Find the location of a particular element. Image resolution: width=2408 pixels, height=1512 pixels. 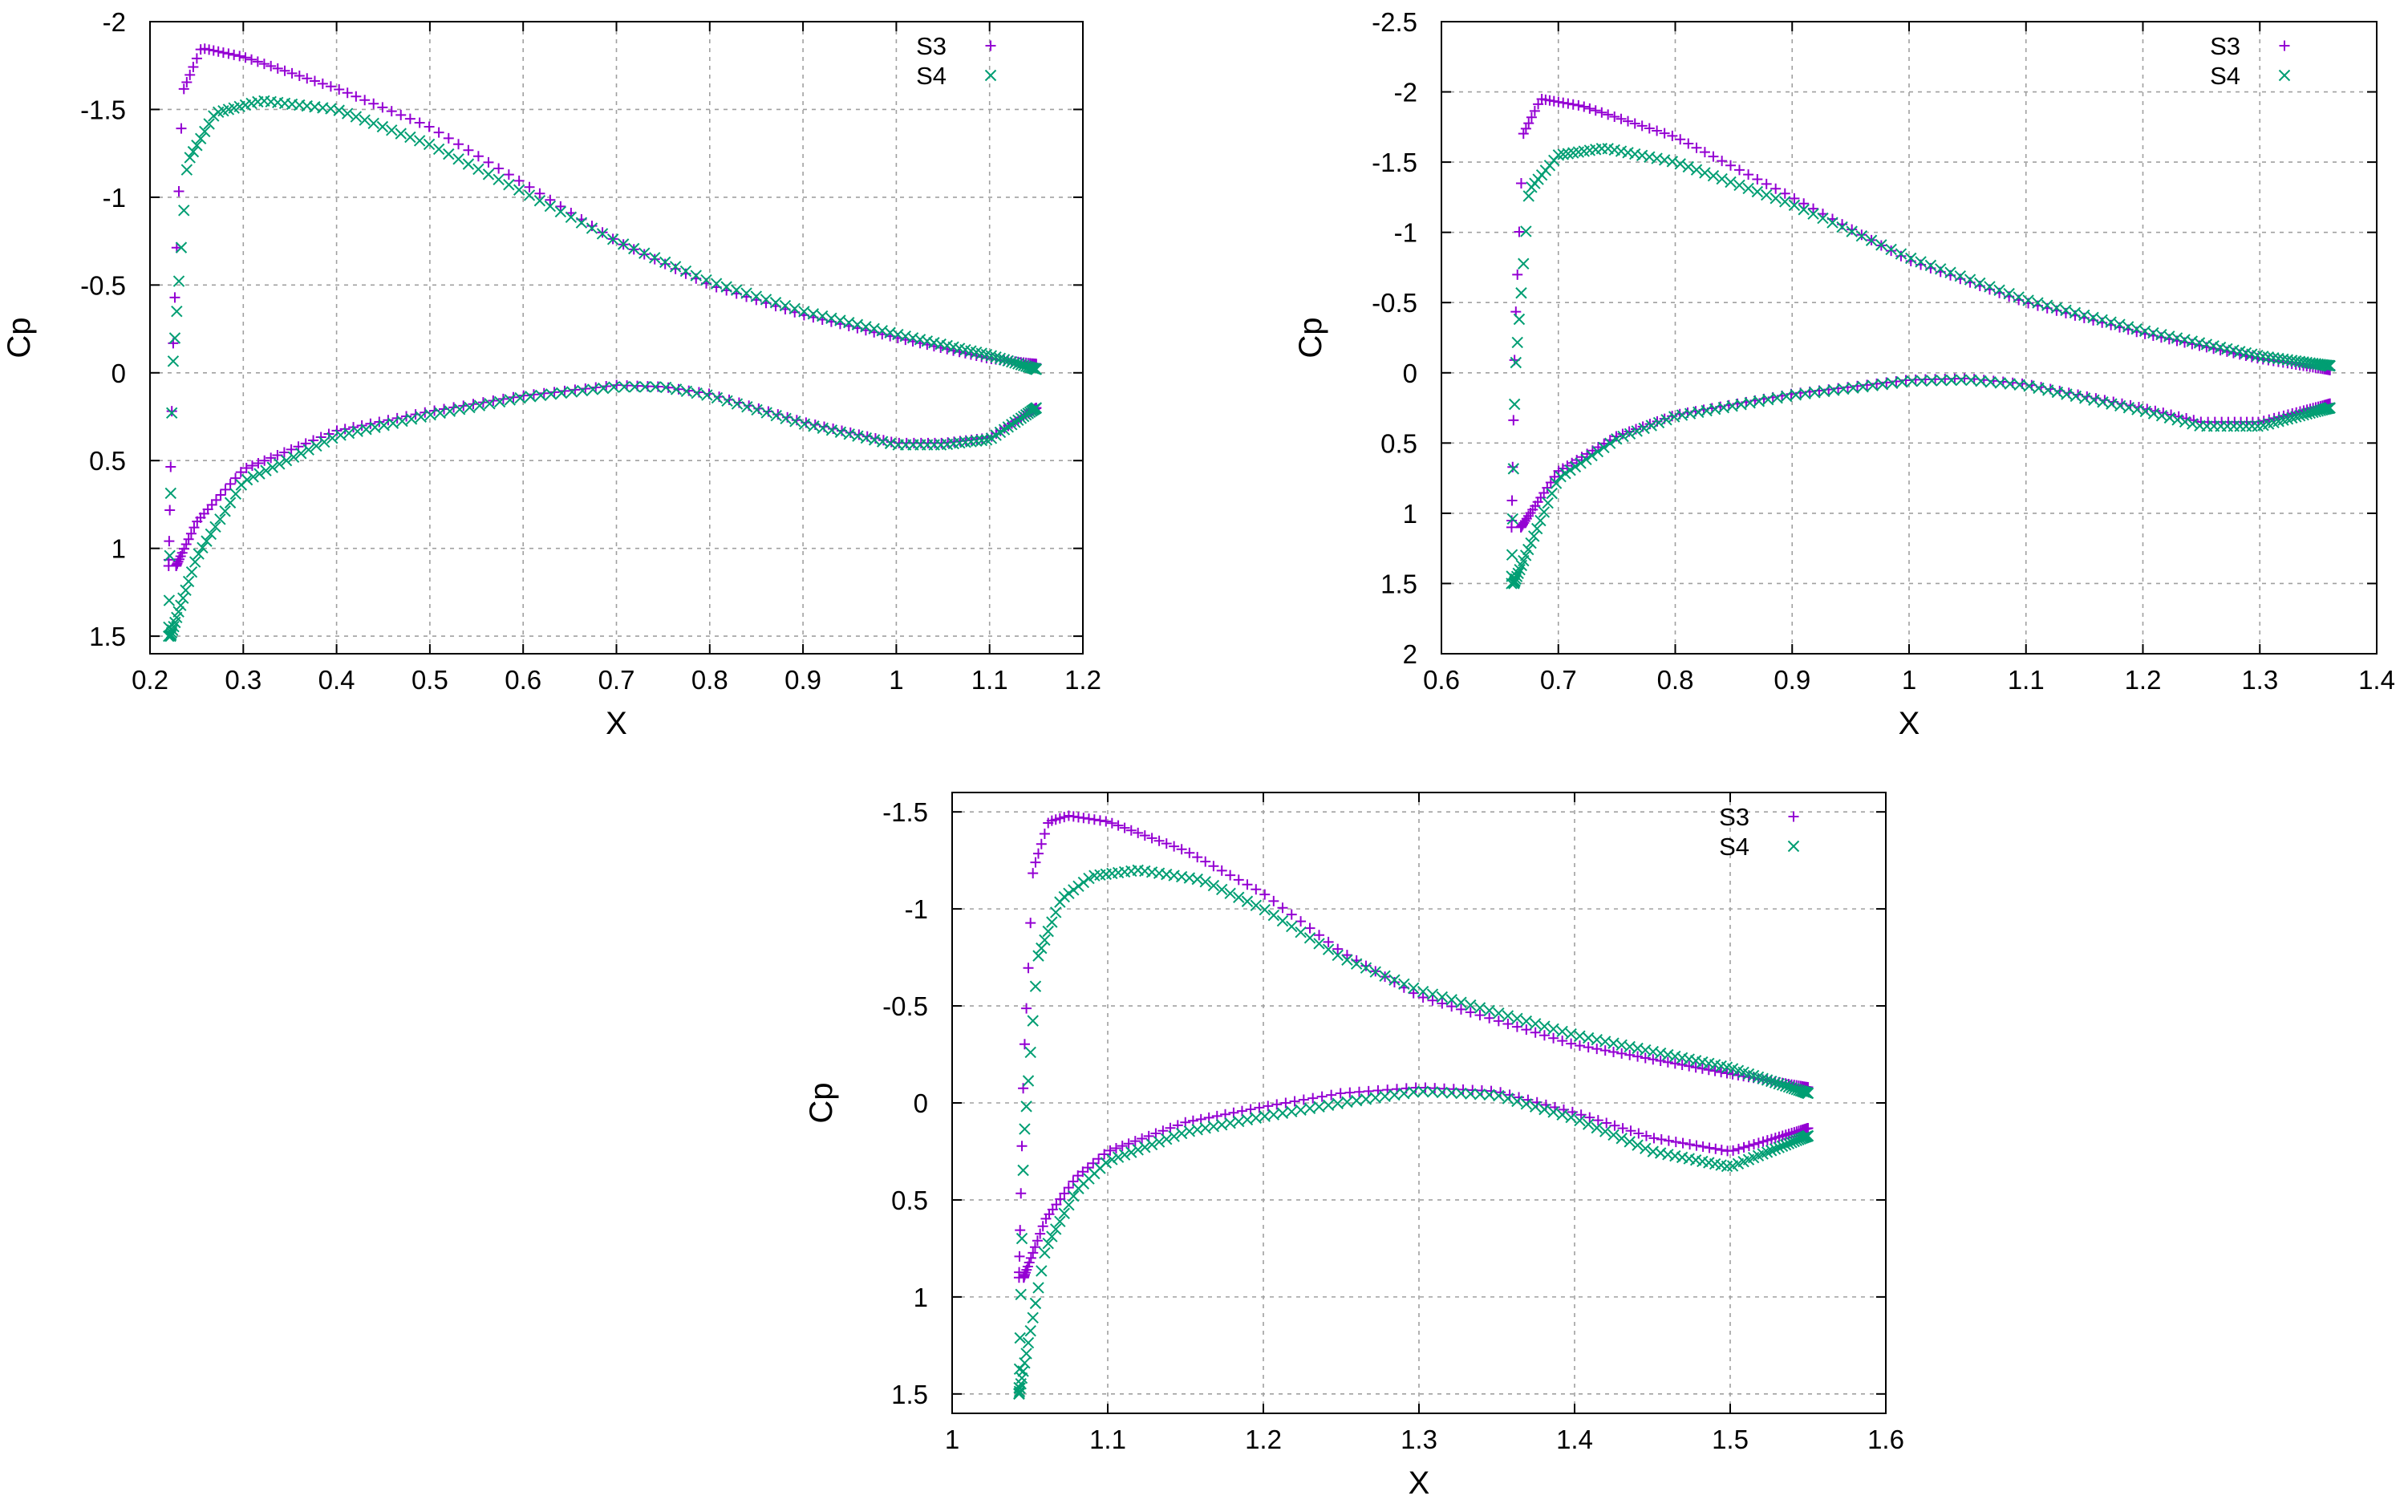

x-tick-label: 1 is located at coordinates (1909, 680).